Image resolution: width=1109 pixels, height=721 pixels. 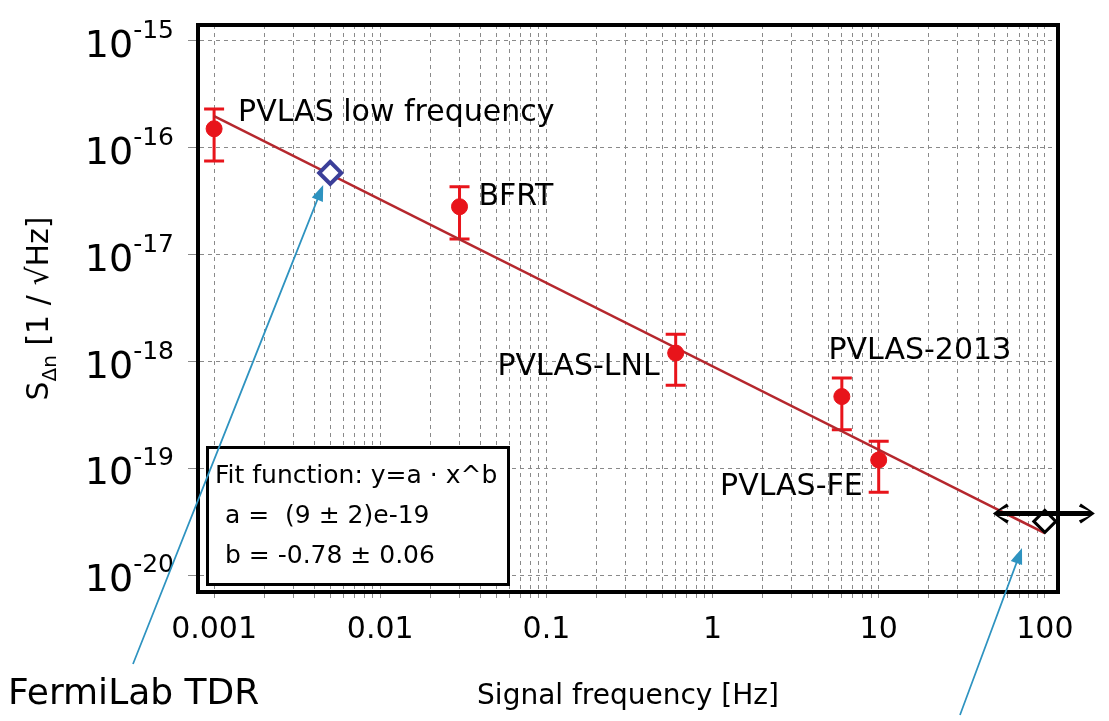 What do you see at coordinates (40, 308) in the screenshot?
I see `y-axis-title: SΔn [1 / √Hz]` at bounding box center [40, 308].